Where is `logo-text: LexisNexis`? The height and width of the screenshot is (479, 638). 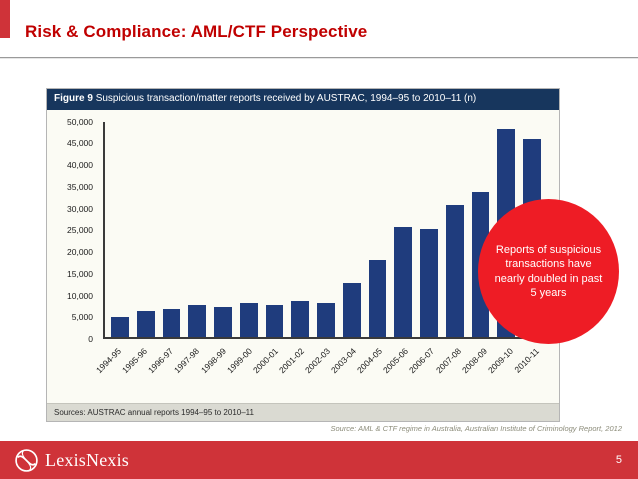
logo-text: LexisNexis is located at coordinates (87, 459).